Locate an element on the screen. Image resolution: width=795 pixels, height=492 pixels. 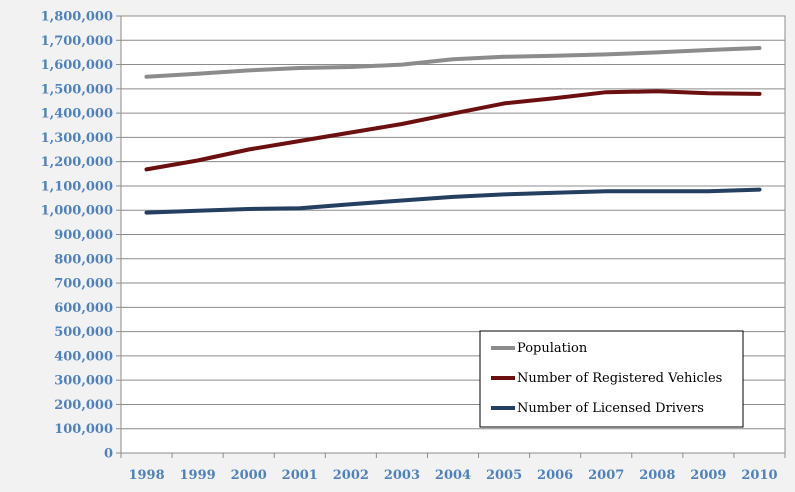
x-tick-label: 2000 is located at coordinates (249, 475).